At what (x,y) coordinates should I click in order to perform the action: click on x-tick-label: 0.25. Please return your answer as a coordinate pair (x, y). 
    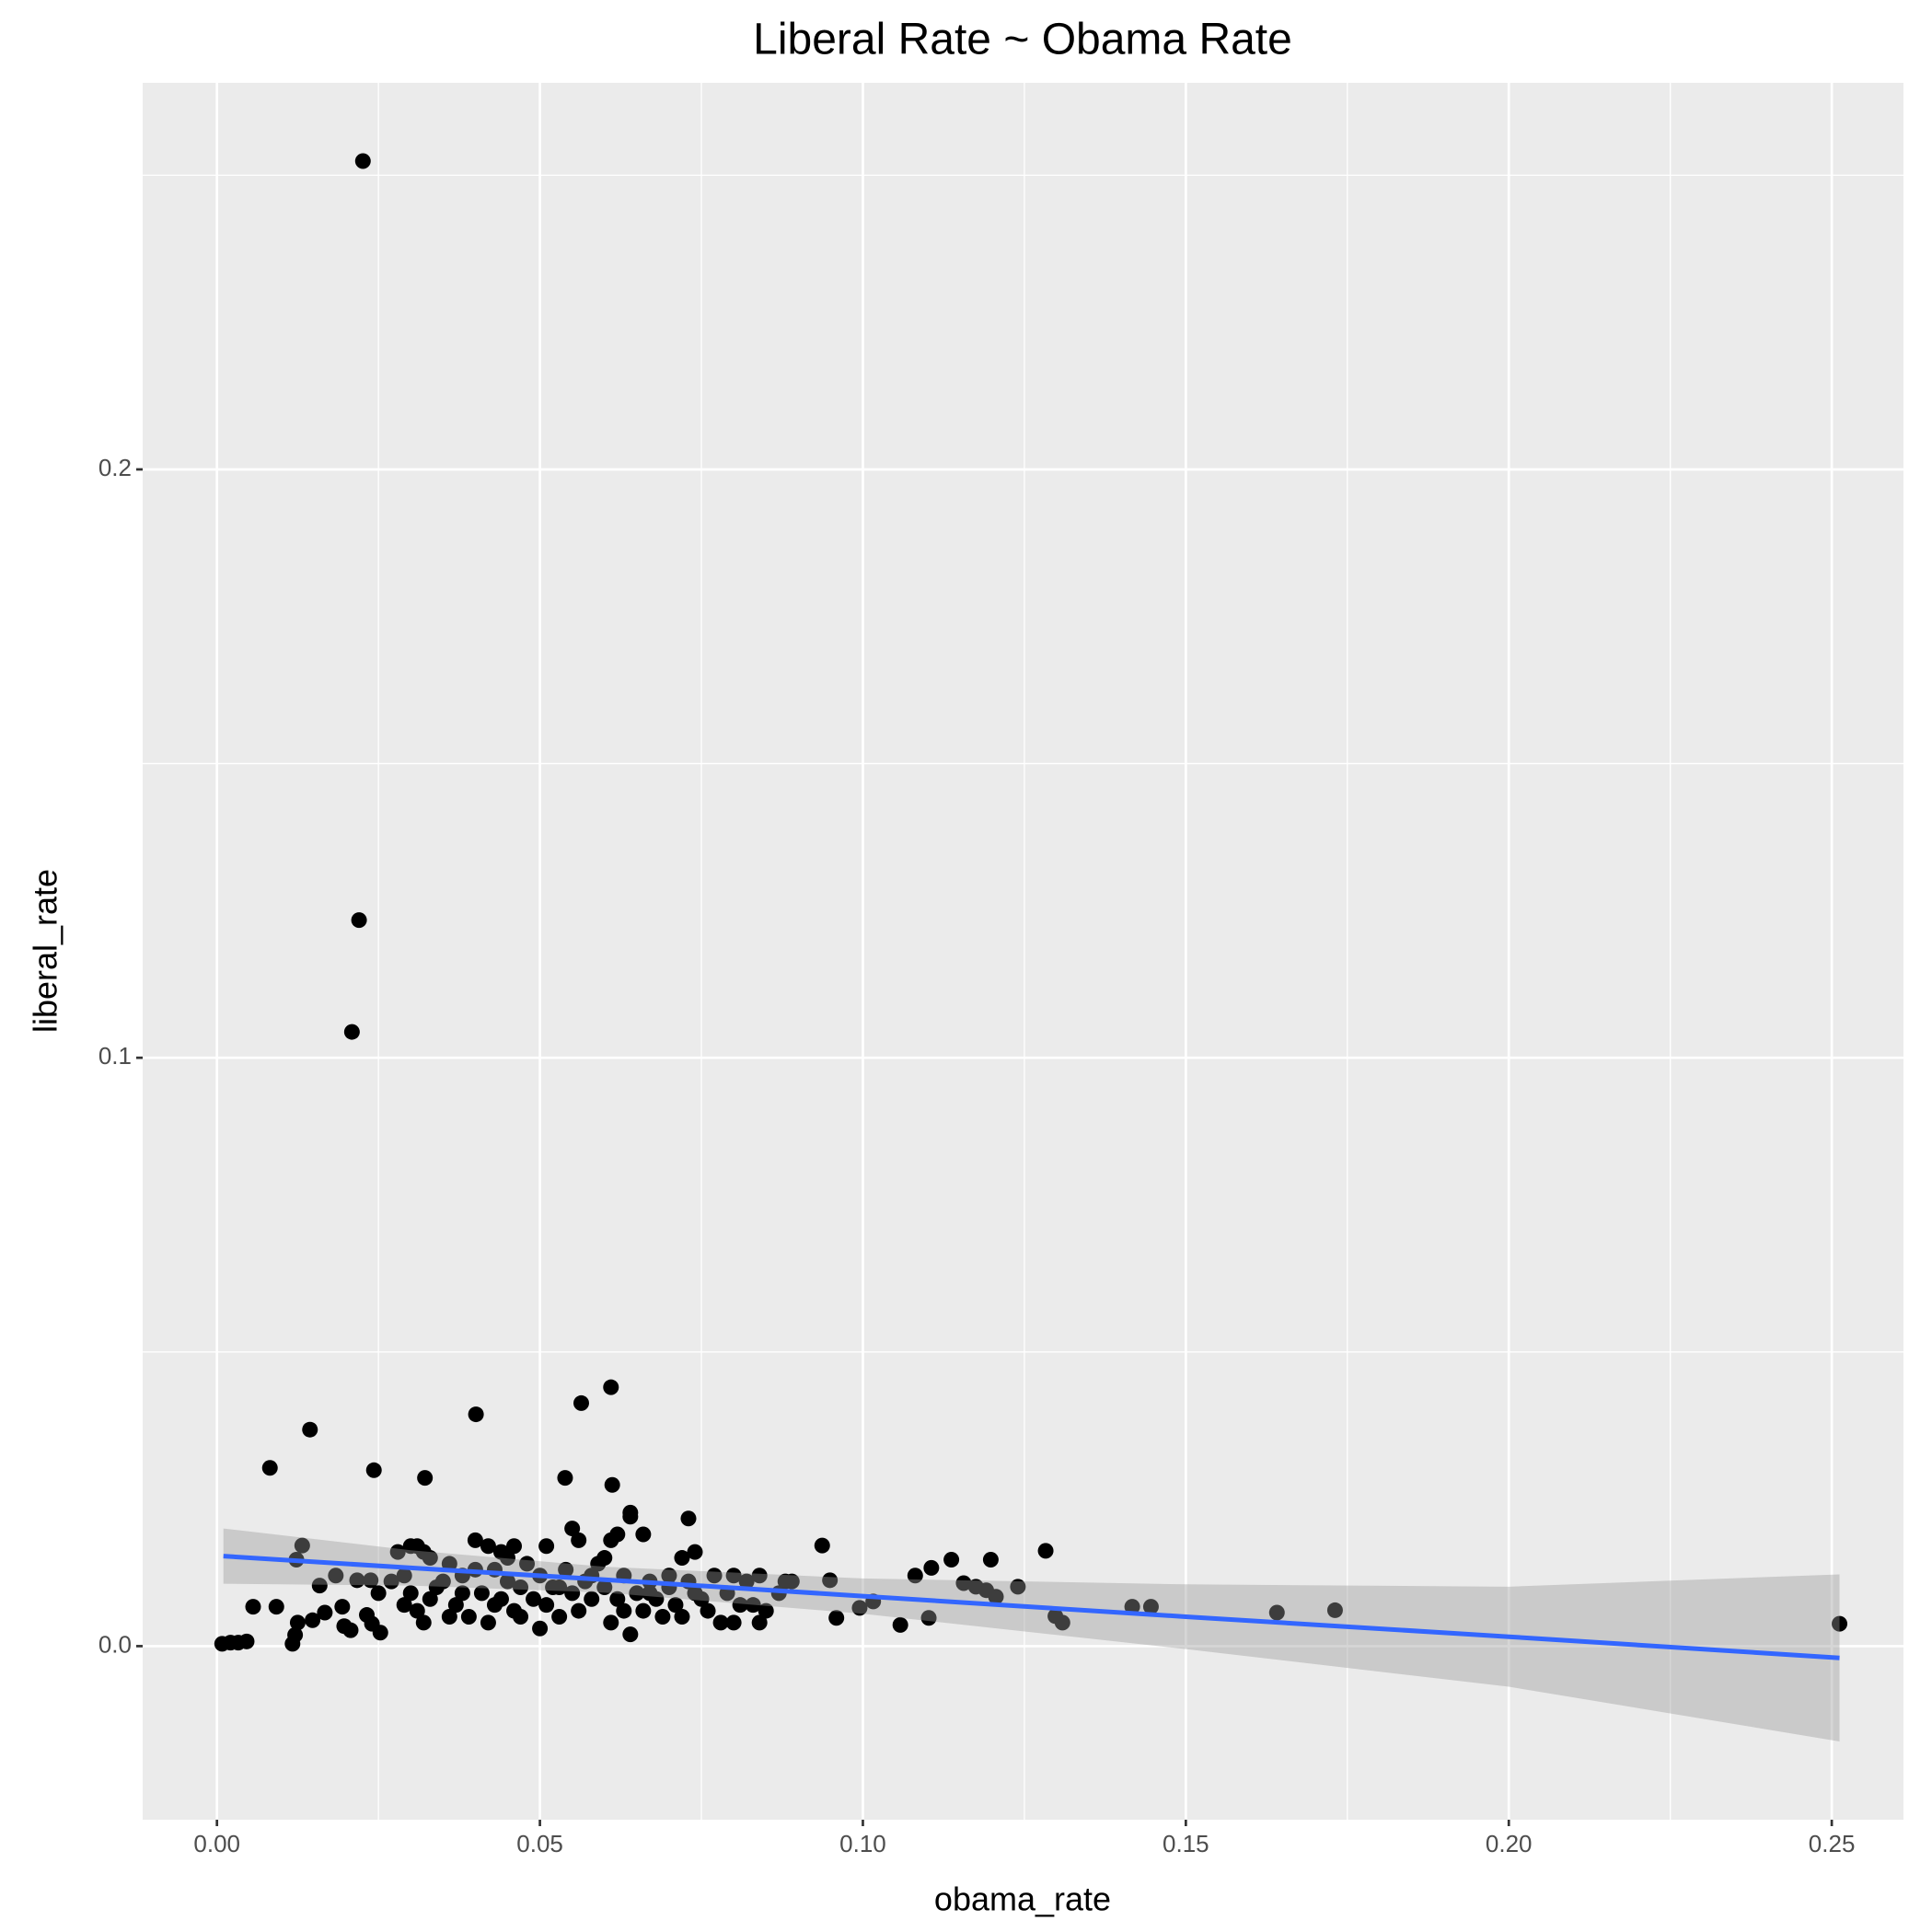
    Looking at the image, I should click on (1833, 1844).